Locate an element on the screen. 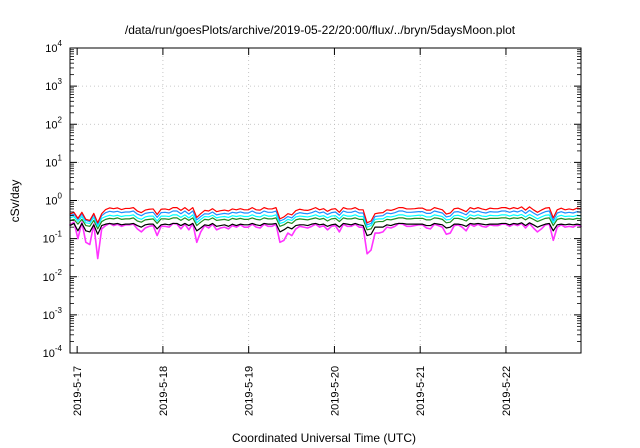 Image resolution: width=640 pixels, height=448 pixels. x-tick-label: 2019-5-18 is located at coordinates (164, 391).